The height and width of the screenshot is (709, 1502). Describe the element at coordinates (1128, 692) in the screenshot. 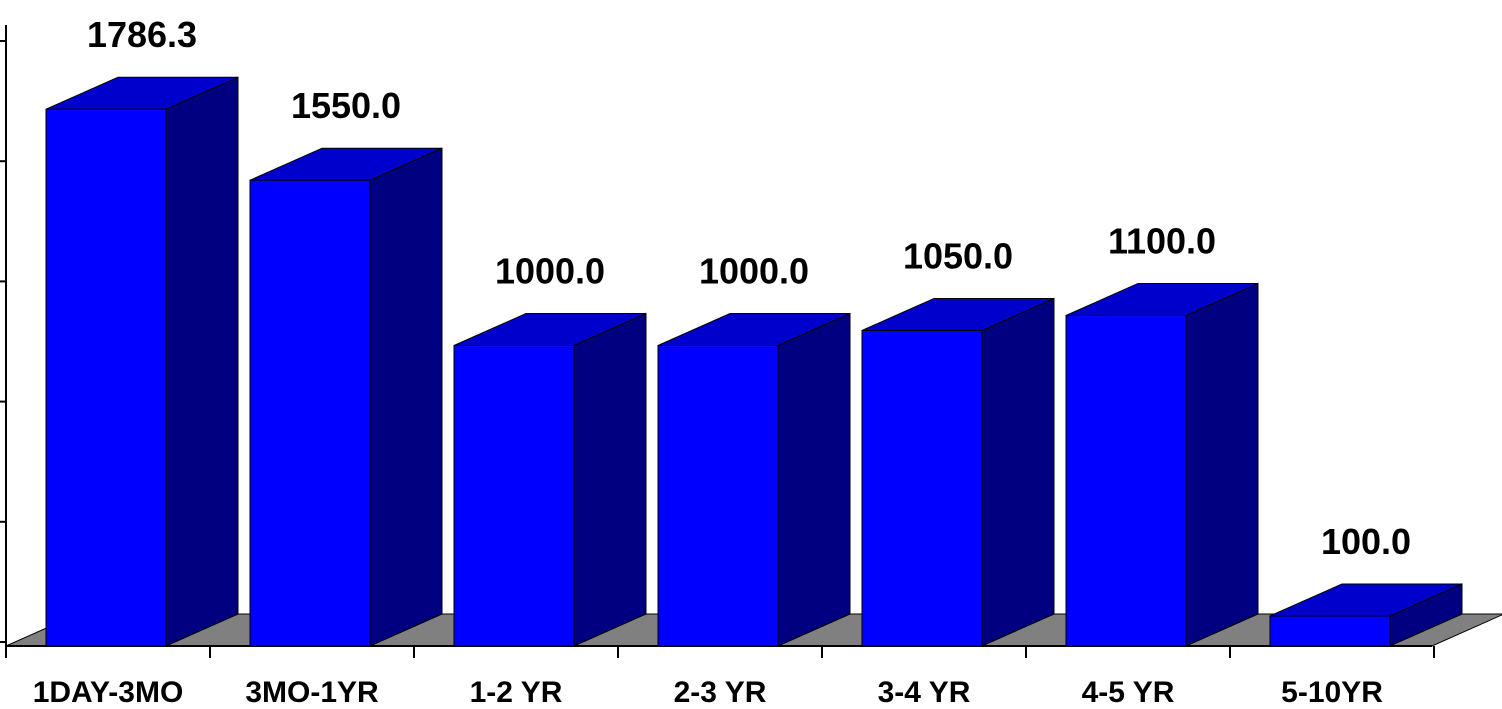

I see `category-label: 4-5 YR` at that location.